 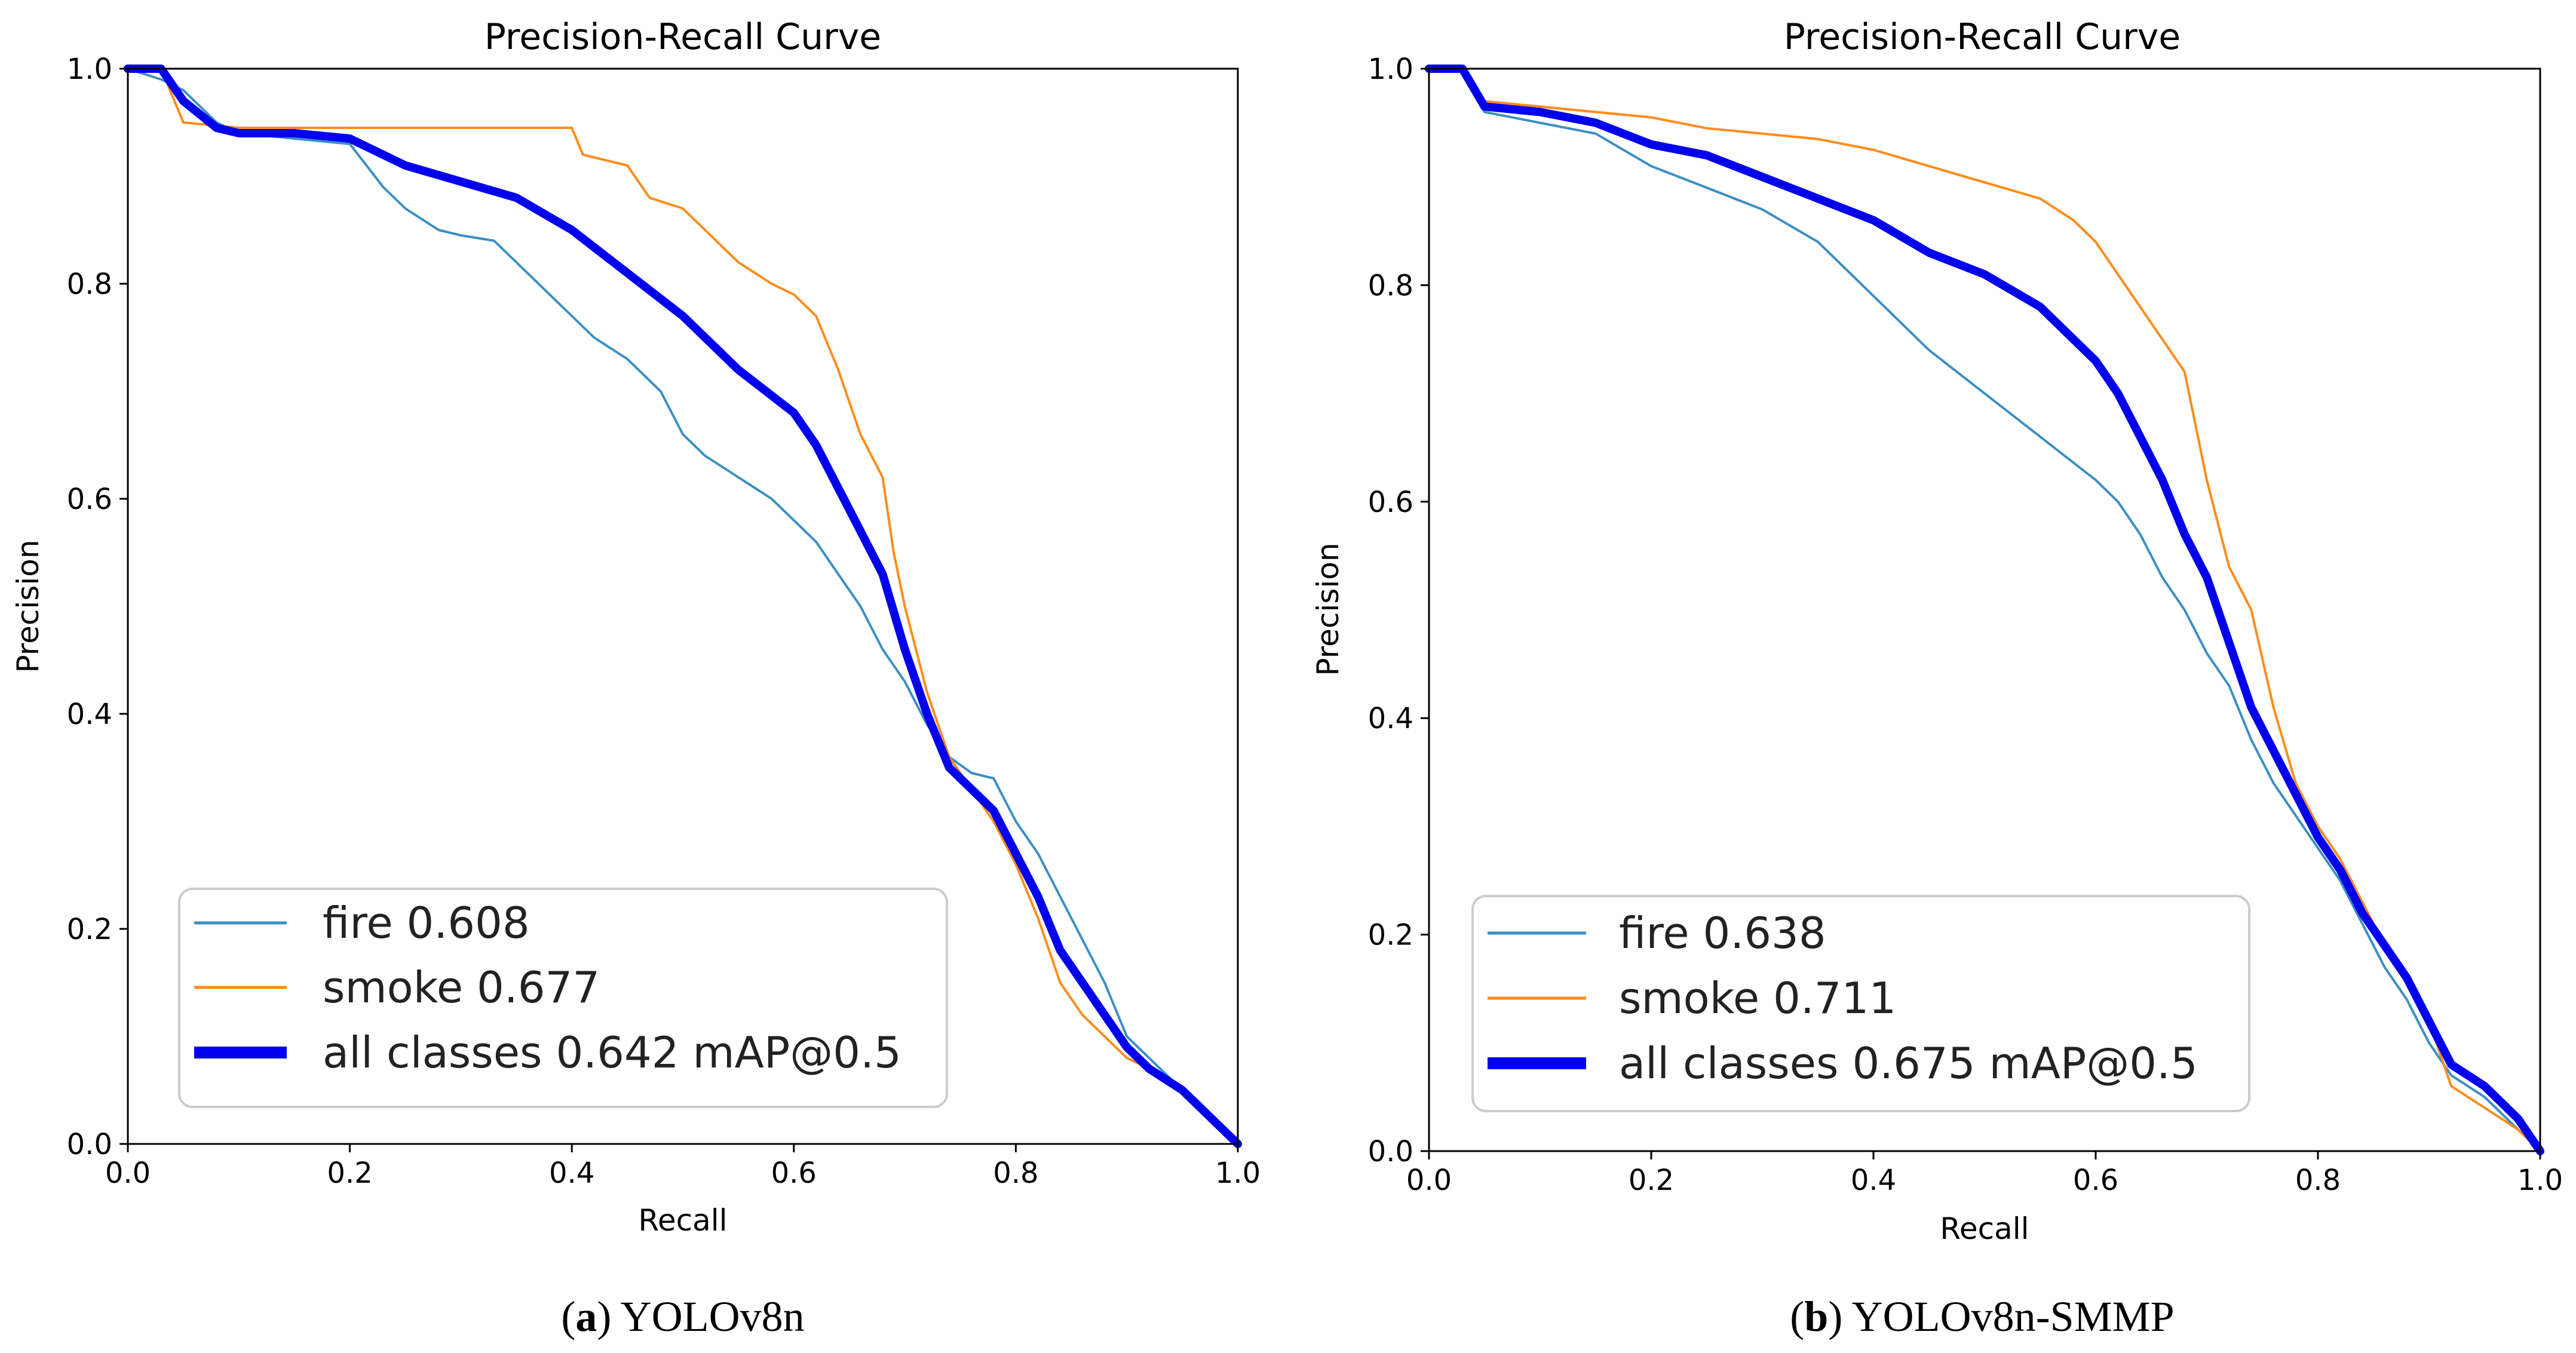 I want to click on x-tick-label-a: 1.0, so click(x=1238, y=1173).